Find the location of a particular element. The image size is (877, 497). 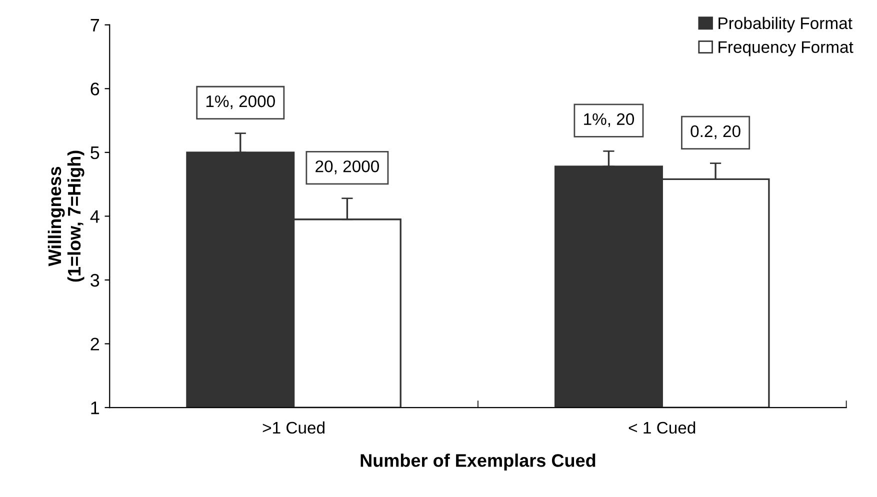

y-tick-label: 1 is located at coordinates (95, 408).